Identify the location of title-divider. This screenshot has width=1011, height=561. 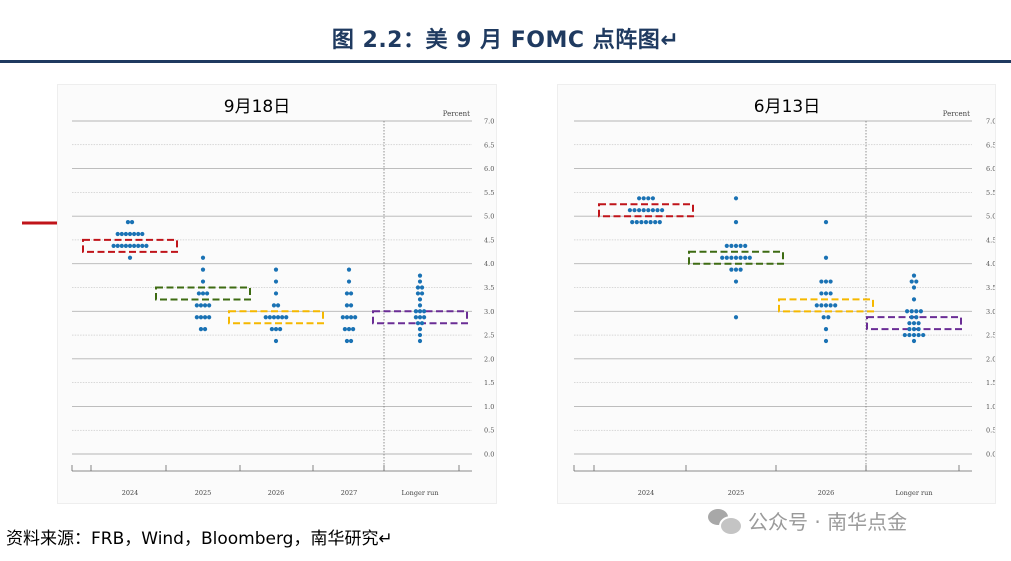
(505, 61).